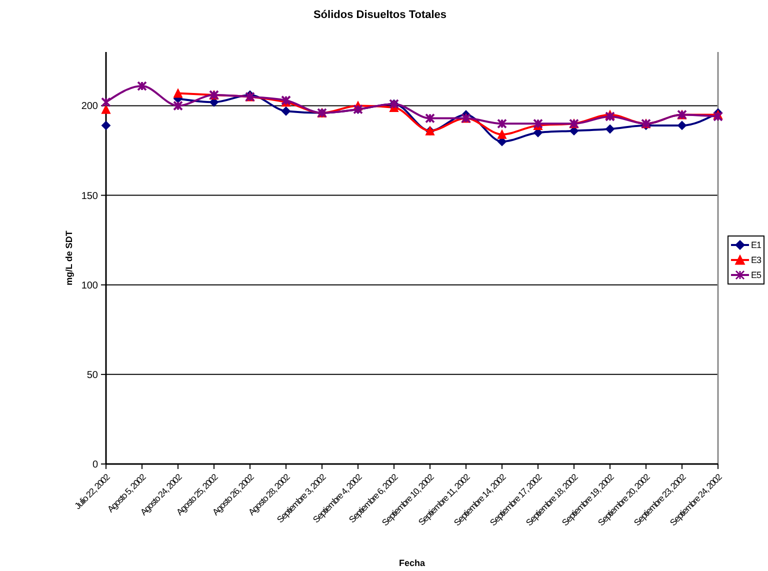 This screenshot has width=768, height=571. I want to click on legend-label: E1, so click(756, 245).